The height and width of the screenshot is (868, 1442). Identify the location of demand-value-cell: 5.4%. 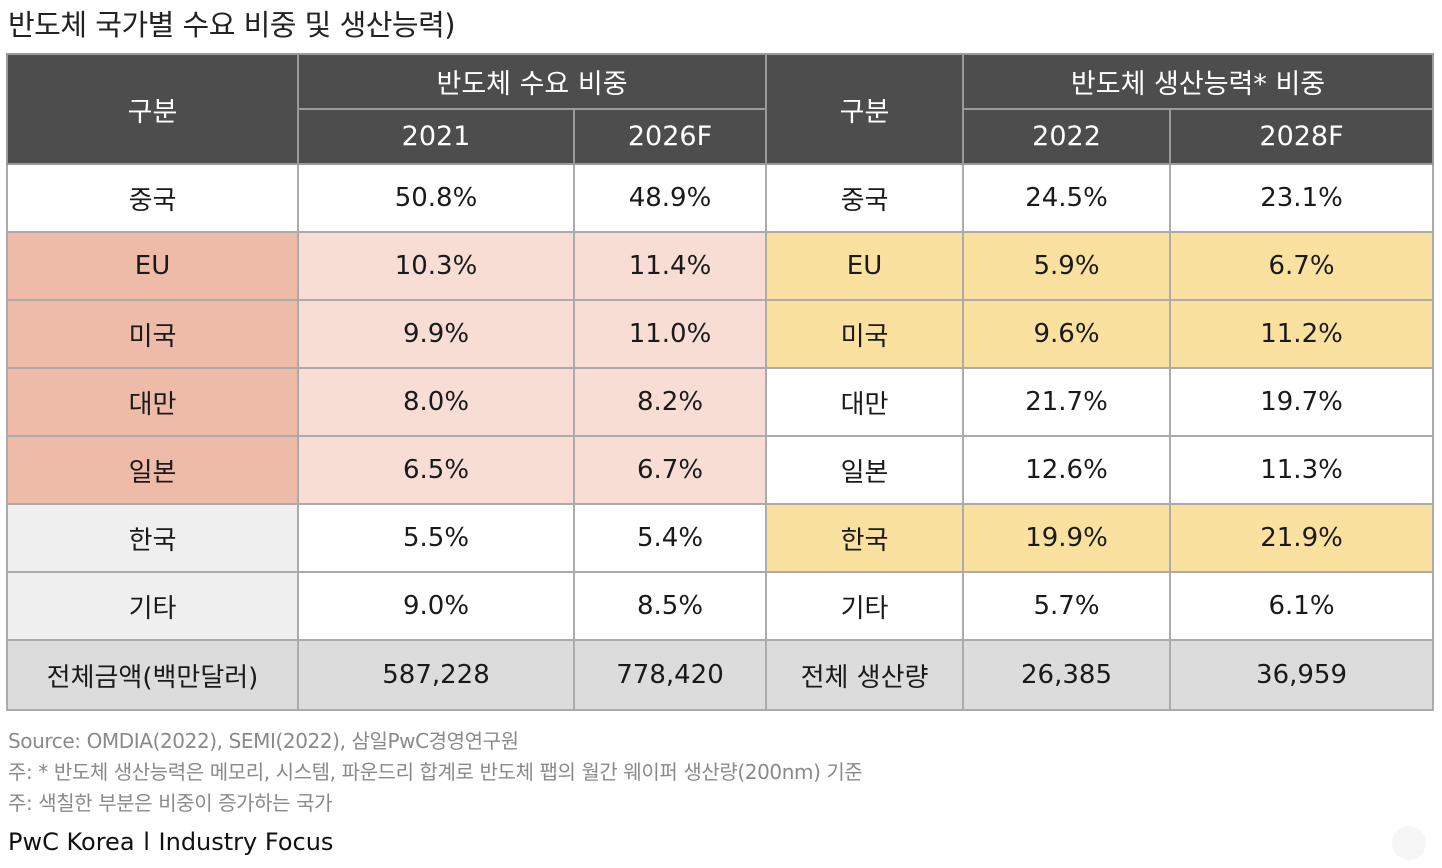
(670, 538).